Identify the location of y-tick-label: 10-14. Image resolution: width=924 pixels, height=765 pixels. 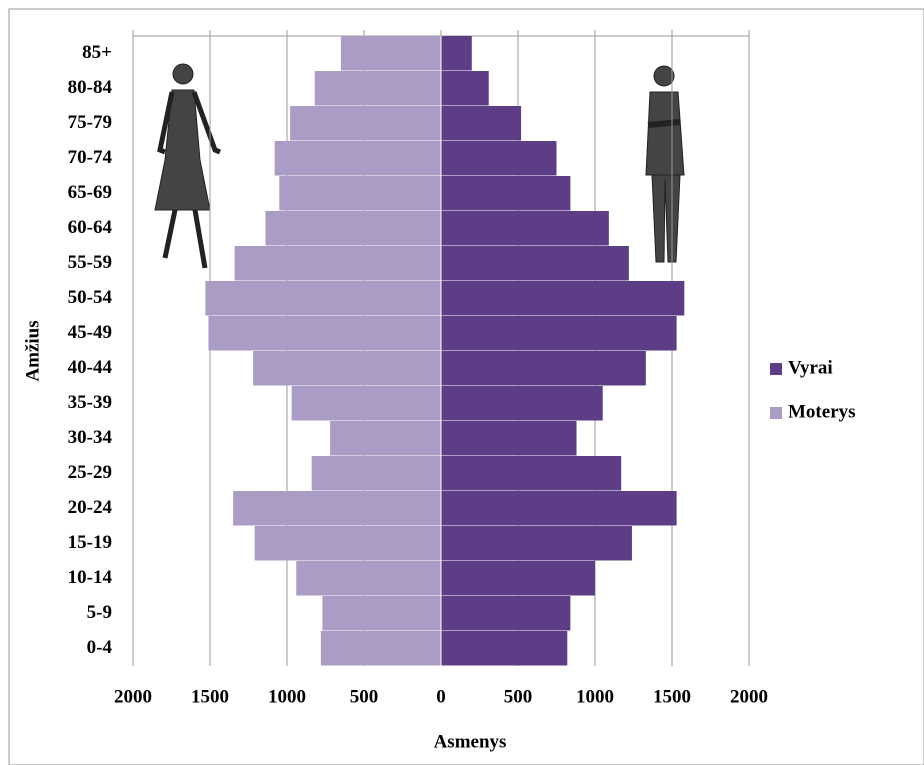
(90, 577).